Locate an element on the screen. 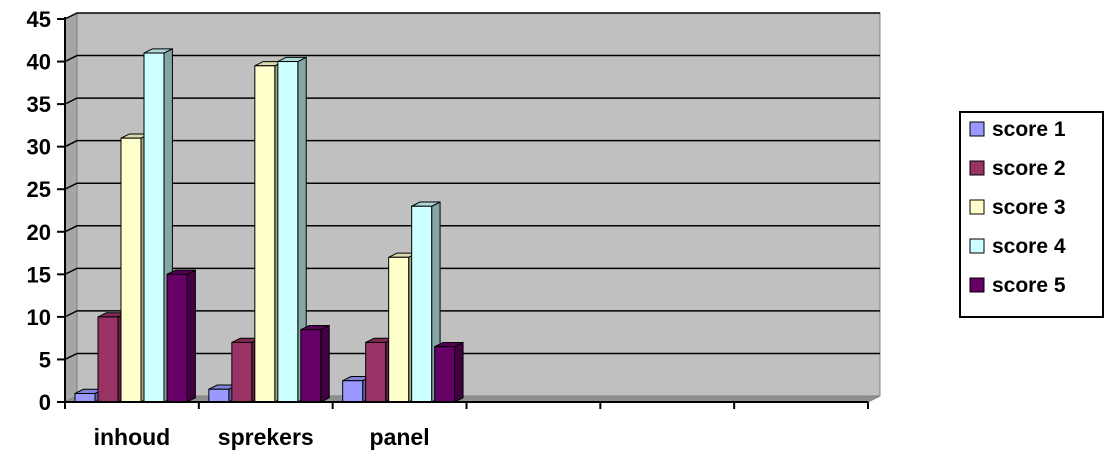 This screenshot has height=452, width=1108. plot-side-wall is located at coordinates (71, 207).